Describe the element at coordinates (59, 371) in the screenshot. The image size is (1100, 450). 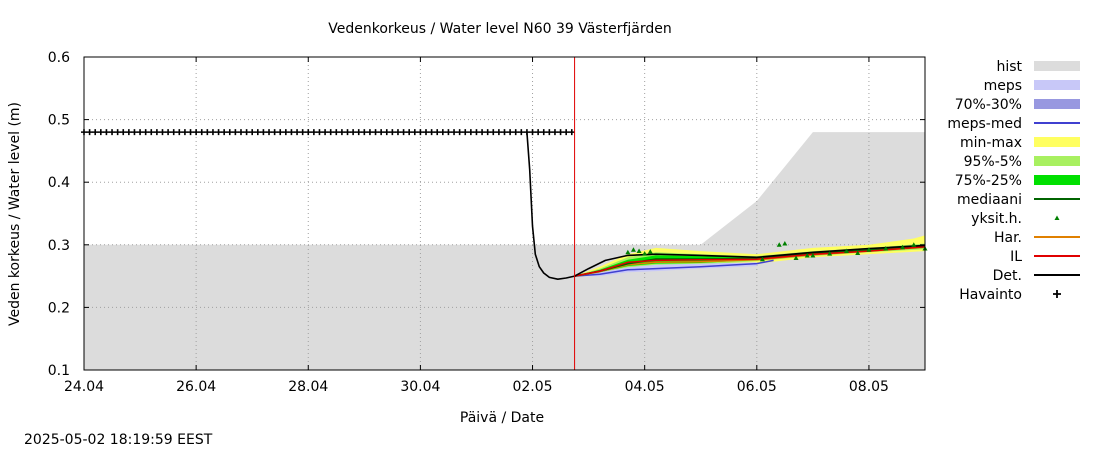
I see `y-tick-label: 0.1` at that location.